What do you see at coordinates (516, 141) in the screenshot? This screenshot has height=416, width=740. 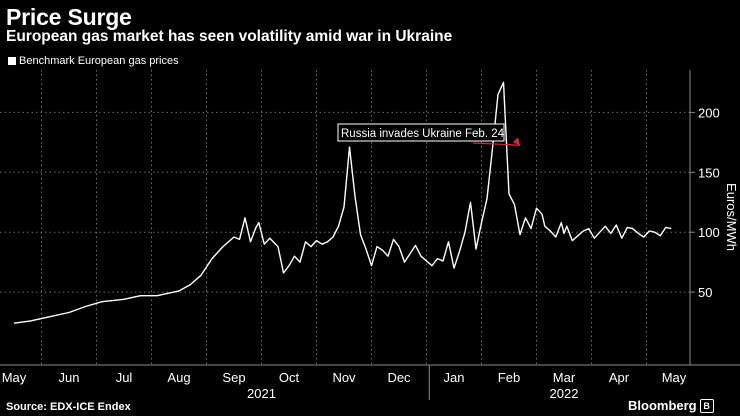 I see `annotation-arrowhead` at bounding box center [516, 141].